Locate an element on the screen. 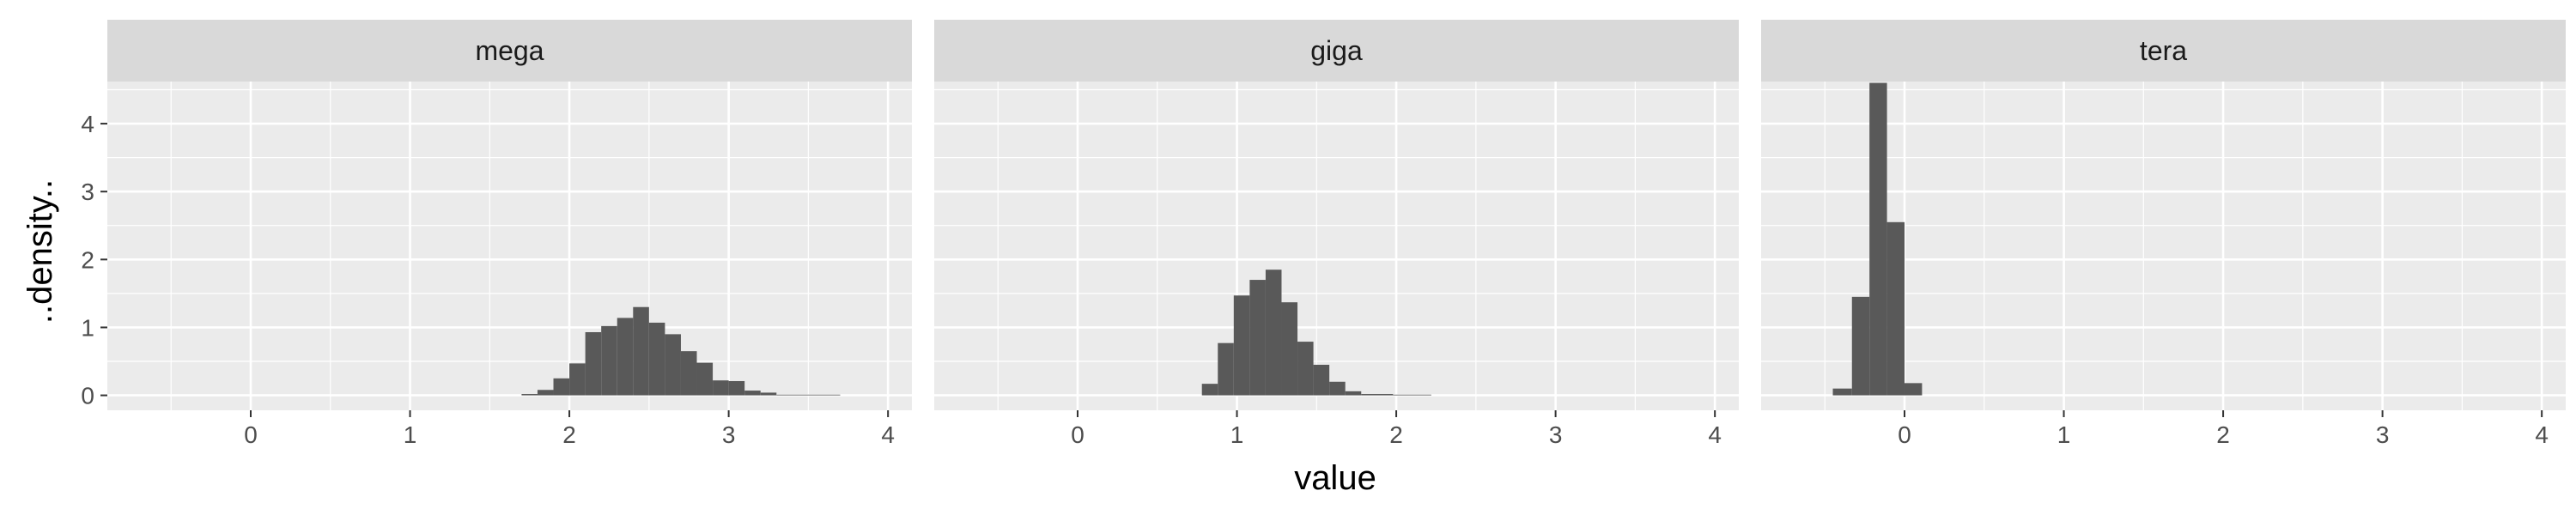  axes-layer: 0 1 2 3 4 is located at coordinates (94, 260).